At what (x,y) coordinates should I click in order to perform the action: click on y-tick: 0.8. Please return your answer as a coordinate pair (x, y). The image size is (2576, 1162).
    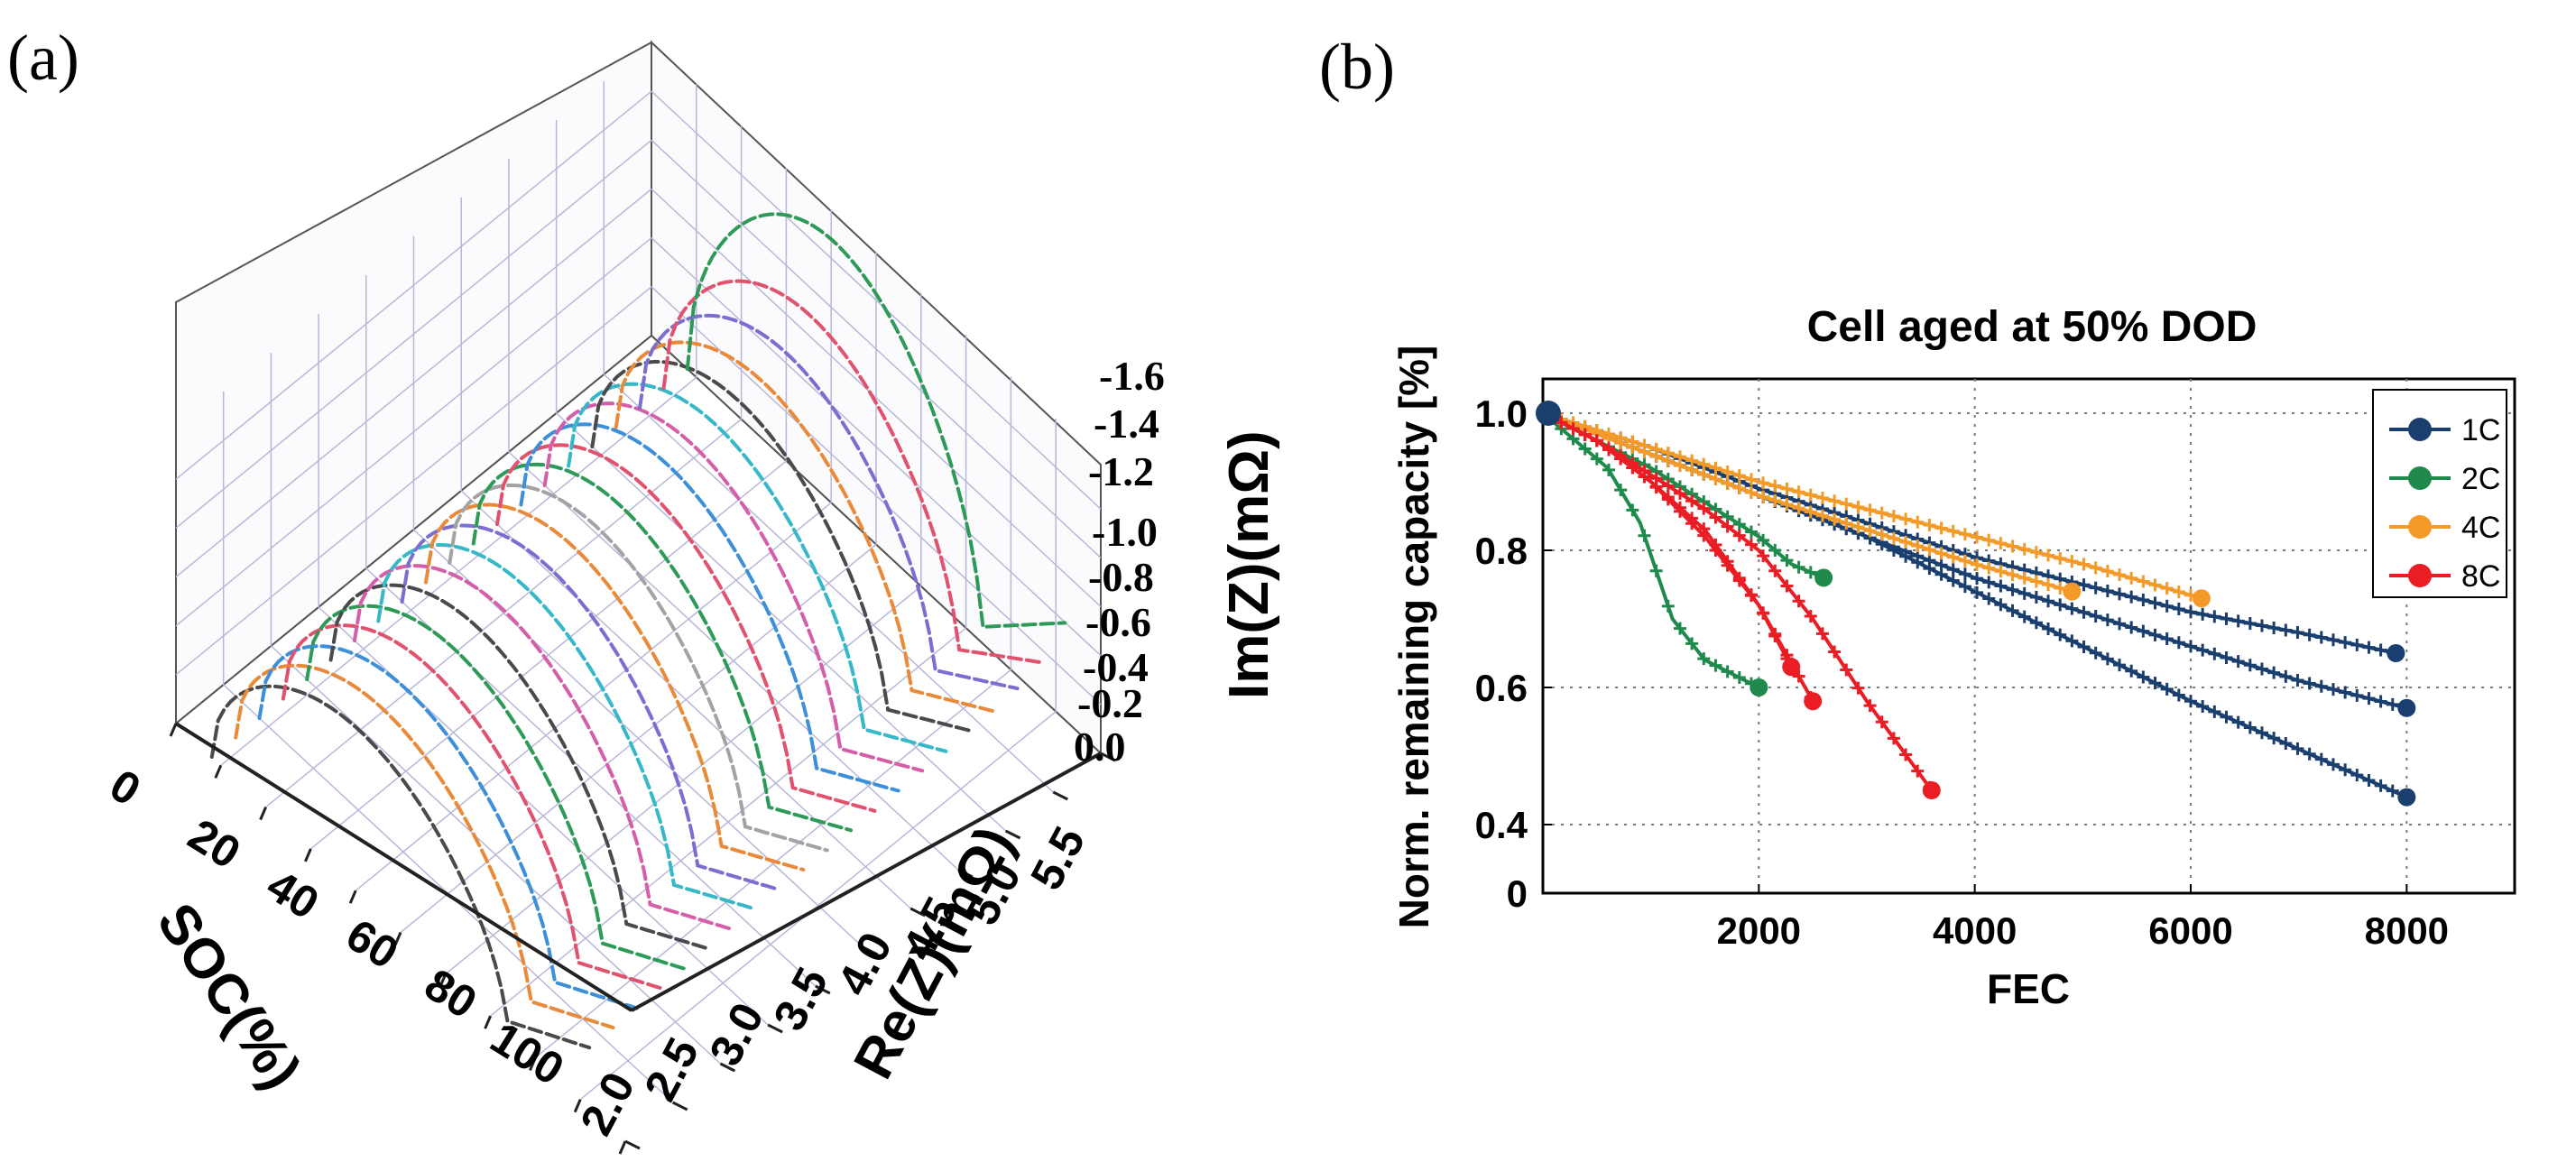
    Looking at the image, I should click on (1501, 551).